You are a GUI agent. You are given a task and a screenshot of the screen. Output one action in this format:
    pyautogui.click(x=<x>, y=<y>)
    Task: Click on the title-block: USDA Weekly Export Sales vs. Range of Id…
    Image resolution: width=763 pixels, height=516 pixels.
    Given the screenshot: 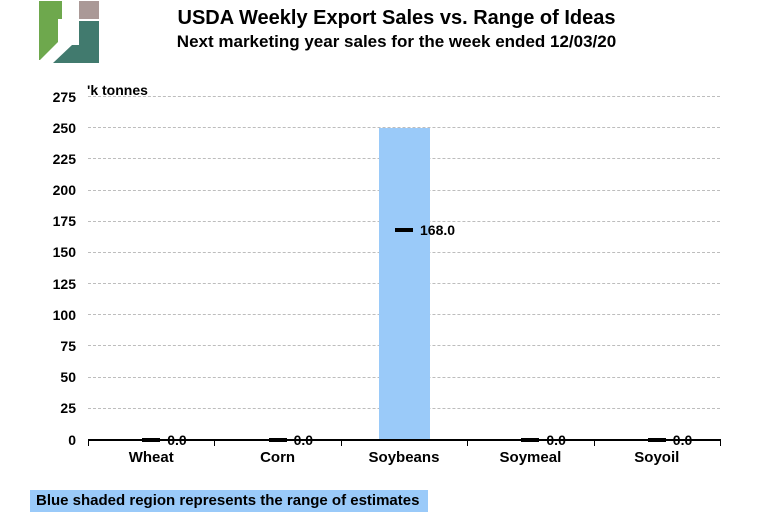 What is the action you would take?
    pyautogui.click(x=396, y=29)
    